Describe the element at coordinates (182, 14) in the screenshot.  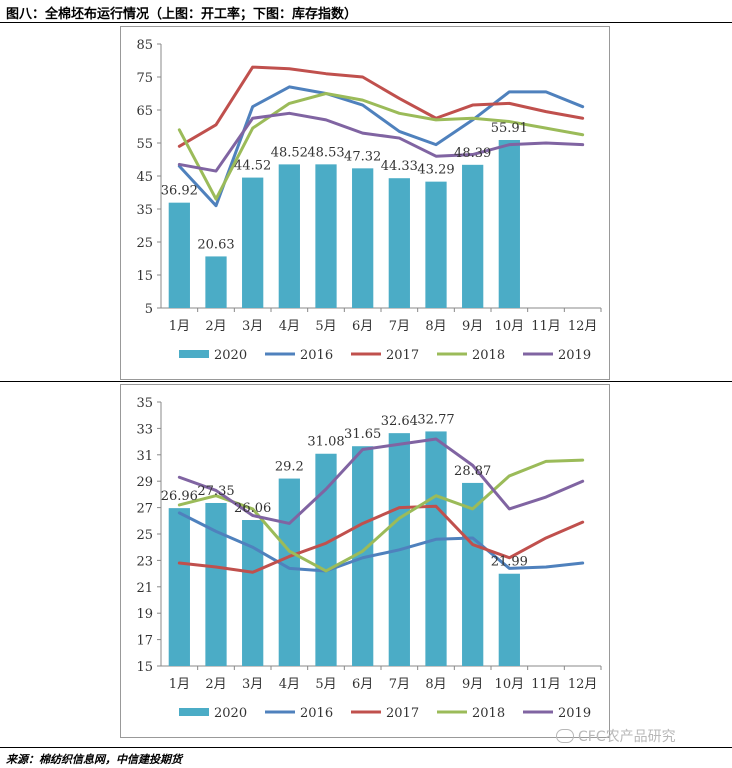
I see `figure-title: 图八：全棉坯布运行情况（上图：开工率；下图：库存指数）` at that location.